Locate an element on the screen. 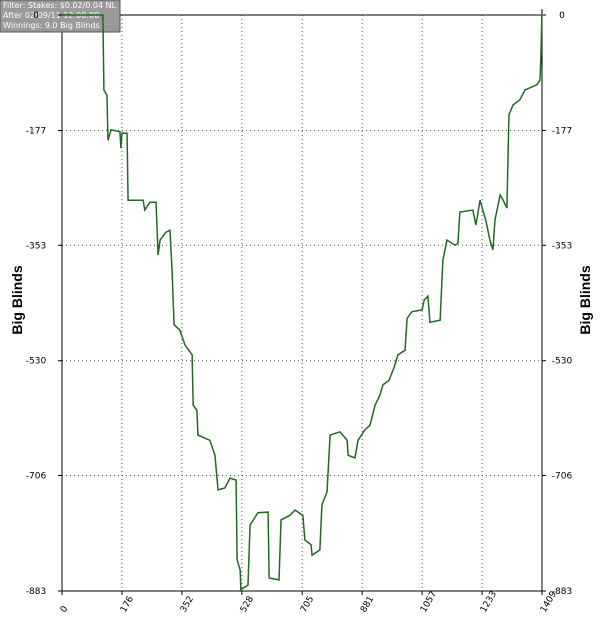 The width and height of the screenshot is (600, 625). y2-tick-label: -706 is located at coordinates (562, 477).